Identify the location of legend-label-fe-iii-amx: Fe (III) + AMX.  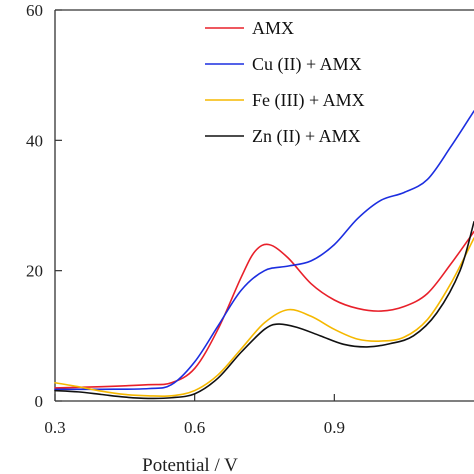
(308, 100).